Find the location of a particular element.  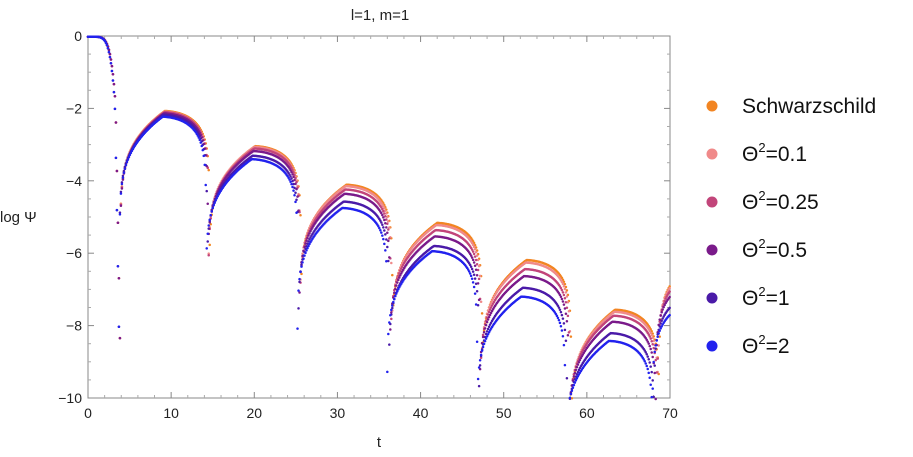

x-tick-label: 50 is located at coordinates (504, 413).